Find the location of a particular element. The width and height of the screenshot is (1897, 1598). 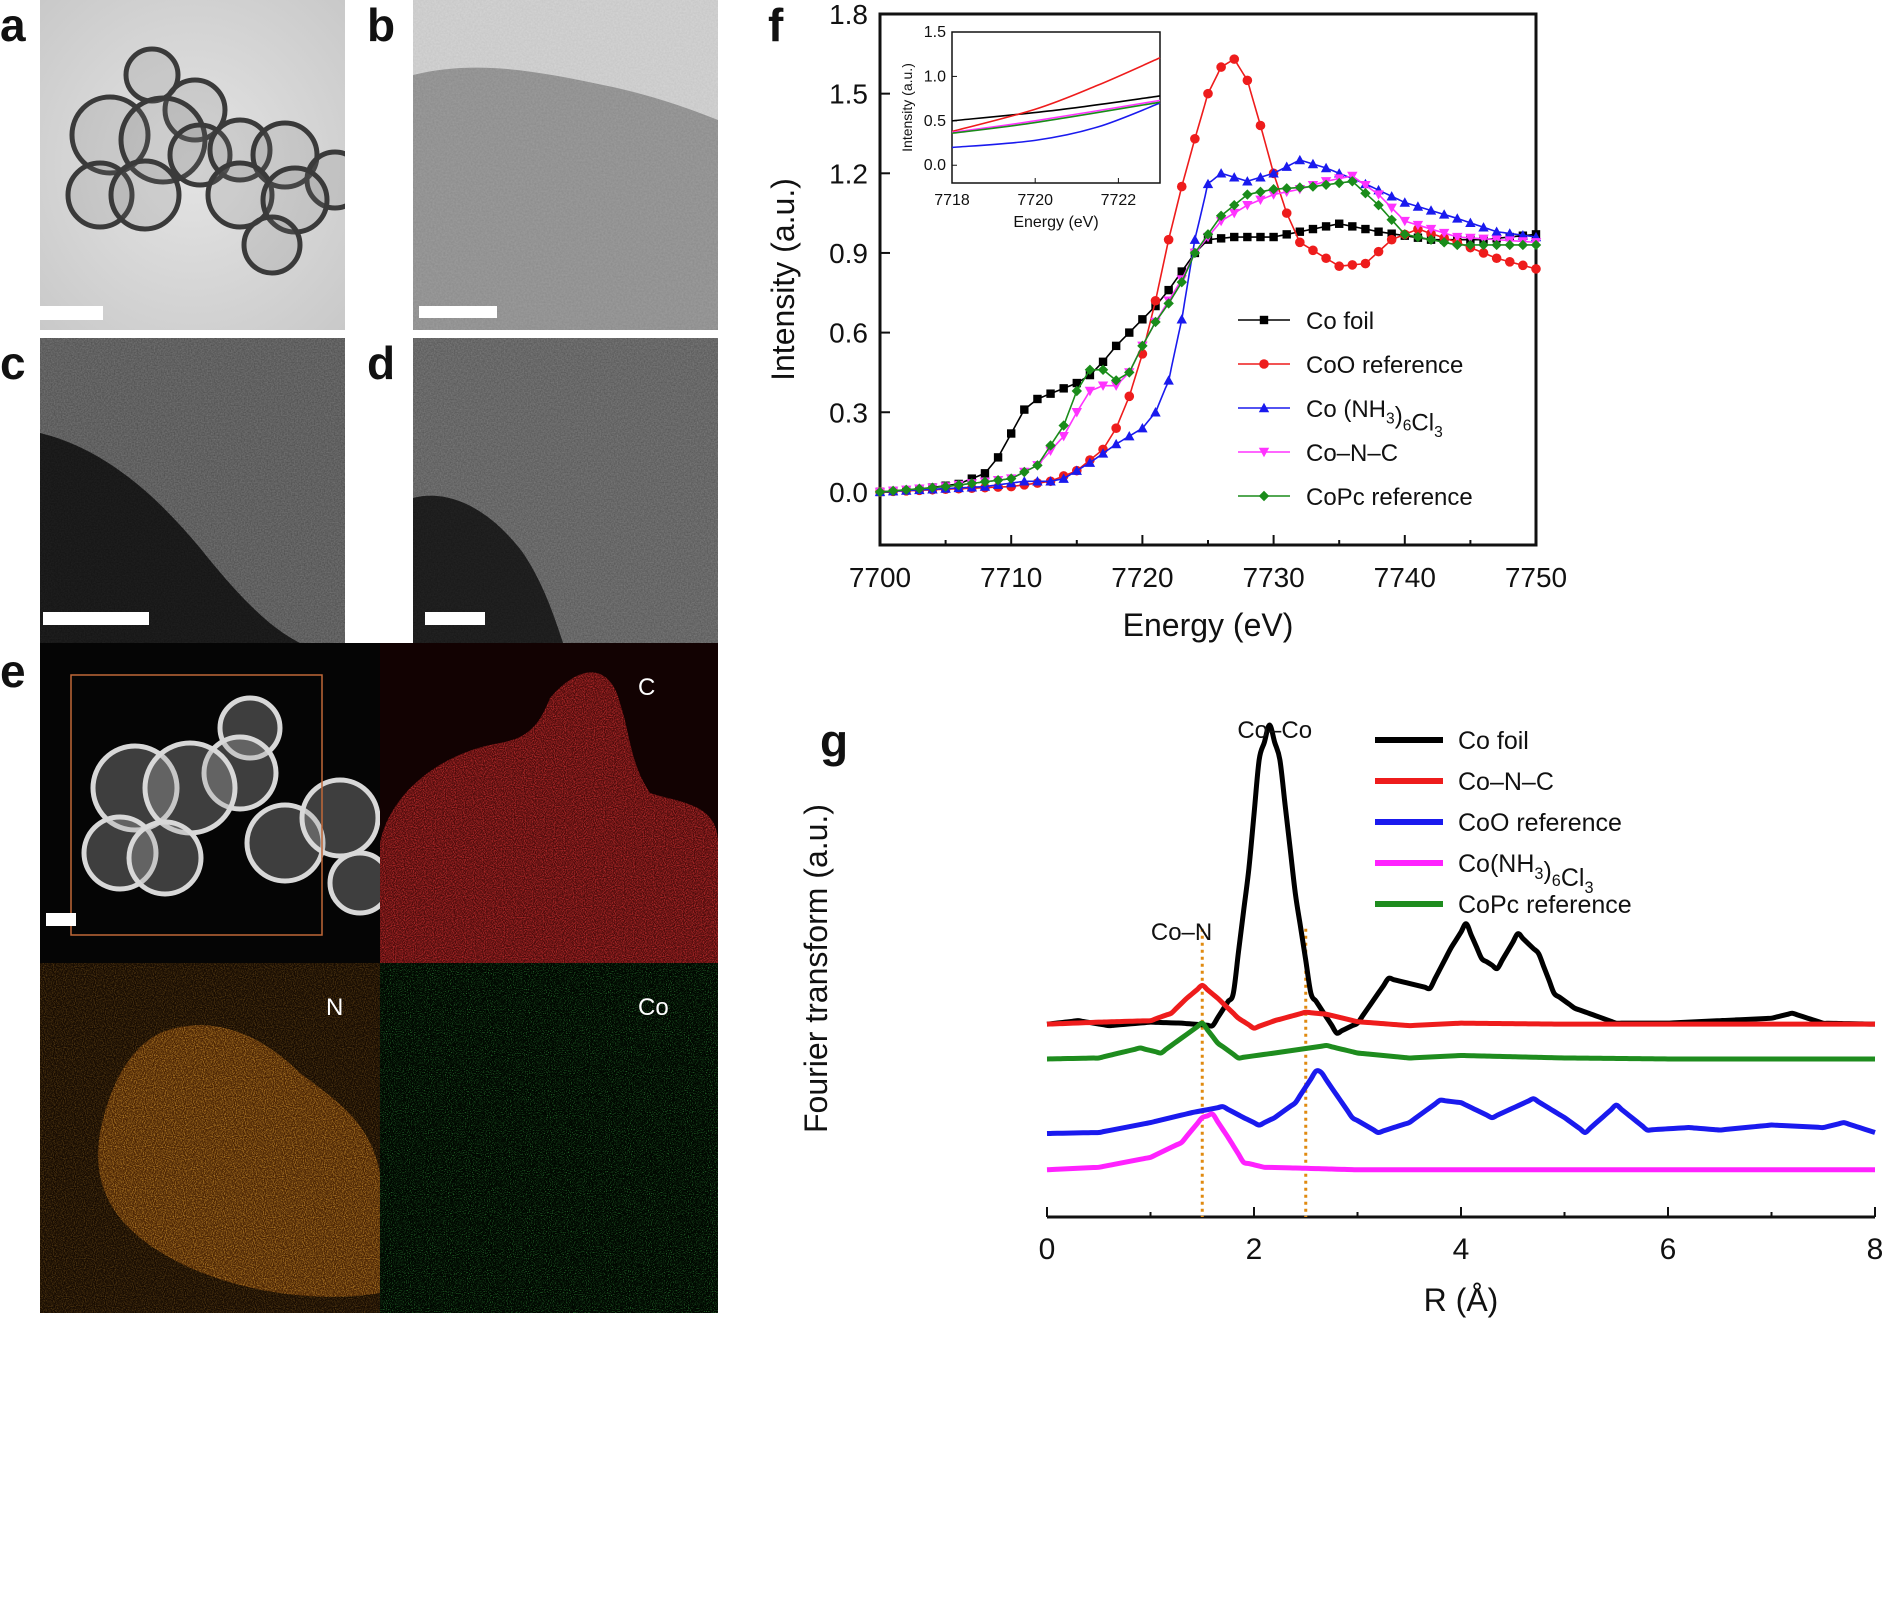

panel-label-d: d is located at coordinates (381, 363).